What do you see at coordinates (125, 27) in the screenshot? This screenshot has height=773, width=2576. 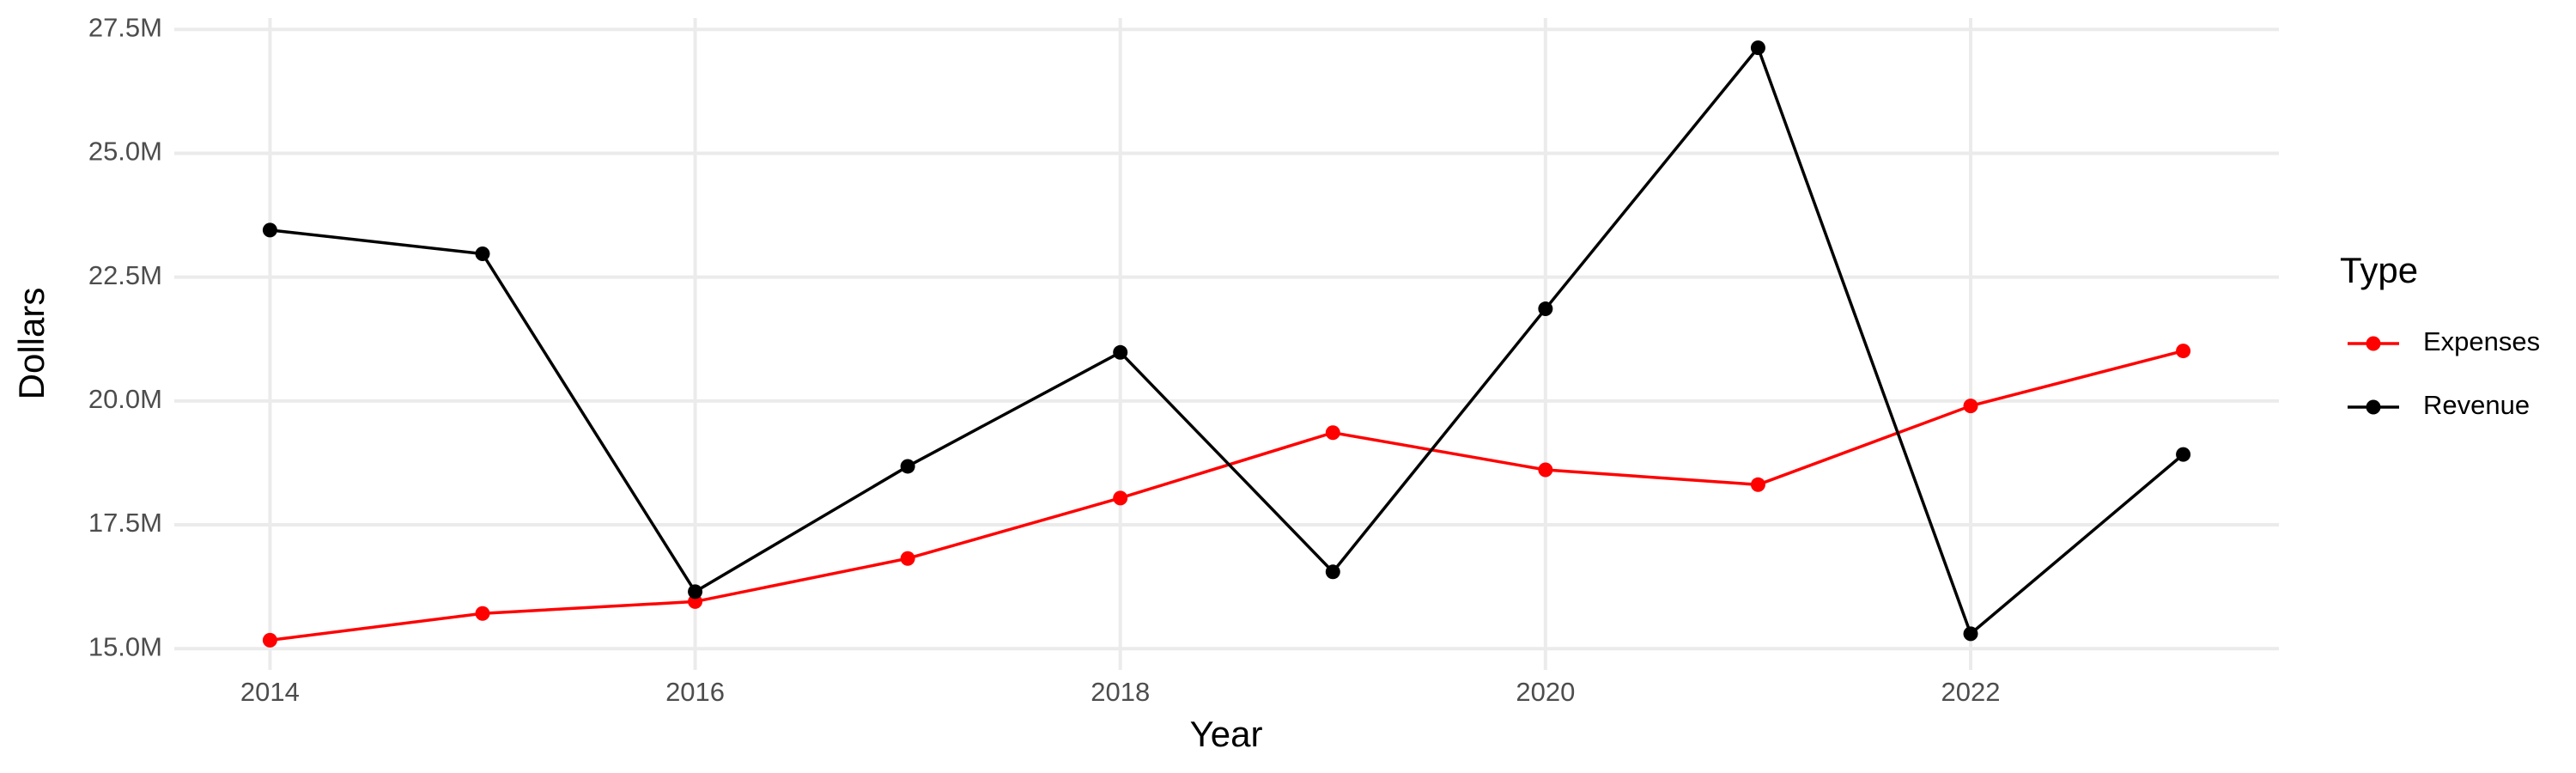 I see `y-tick-label: 27.5M` at bounding box center [125, 27].